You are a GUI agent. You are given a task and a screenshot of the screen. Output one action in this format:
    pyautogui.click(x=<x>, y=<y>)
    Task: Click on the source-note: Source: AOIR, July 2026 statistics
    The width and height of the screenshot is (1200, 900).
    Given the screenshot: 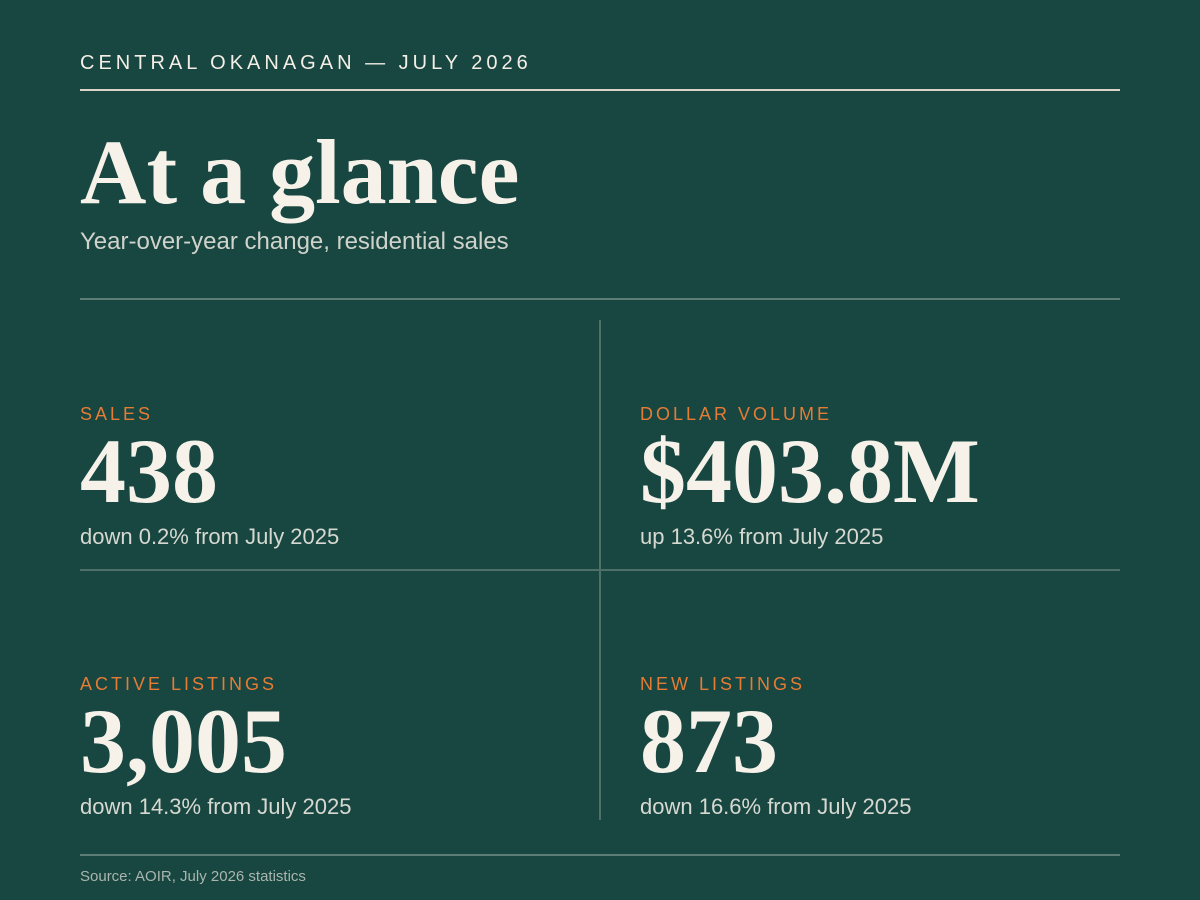 What is the action you would take?
    pyautogui.click(x=193, y=876)
    